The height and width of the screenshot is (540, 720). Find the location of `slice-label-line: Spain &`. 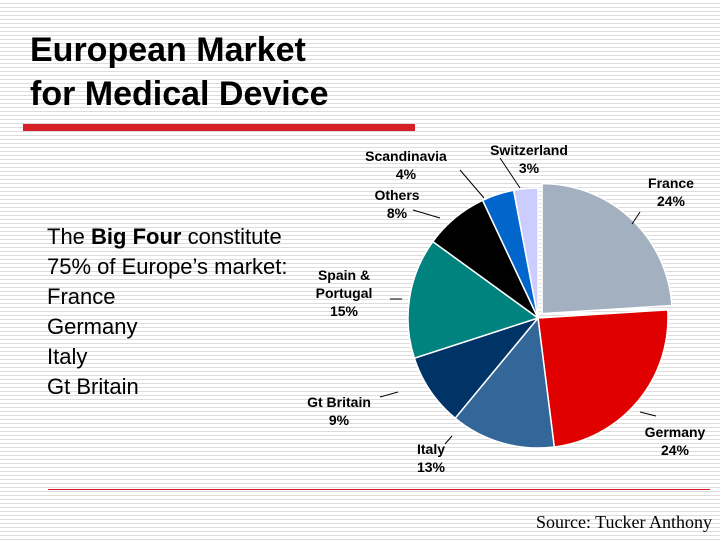

slice-label-line: Spain & is located at coordinates (344, 275).